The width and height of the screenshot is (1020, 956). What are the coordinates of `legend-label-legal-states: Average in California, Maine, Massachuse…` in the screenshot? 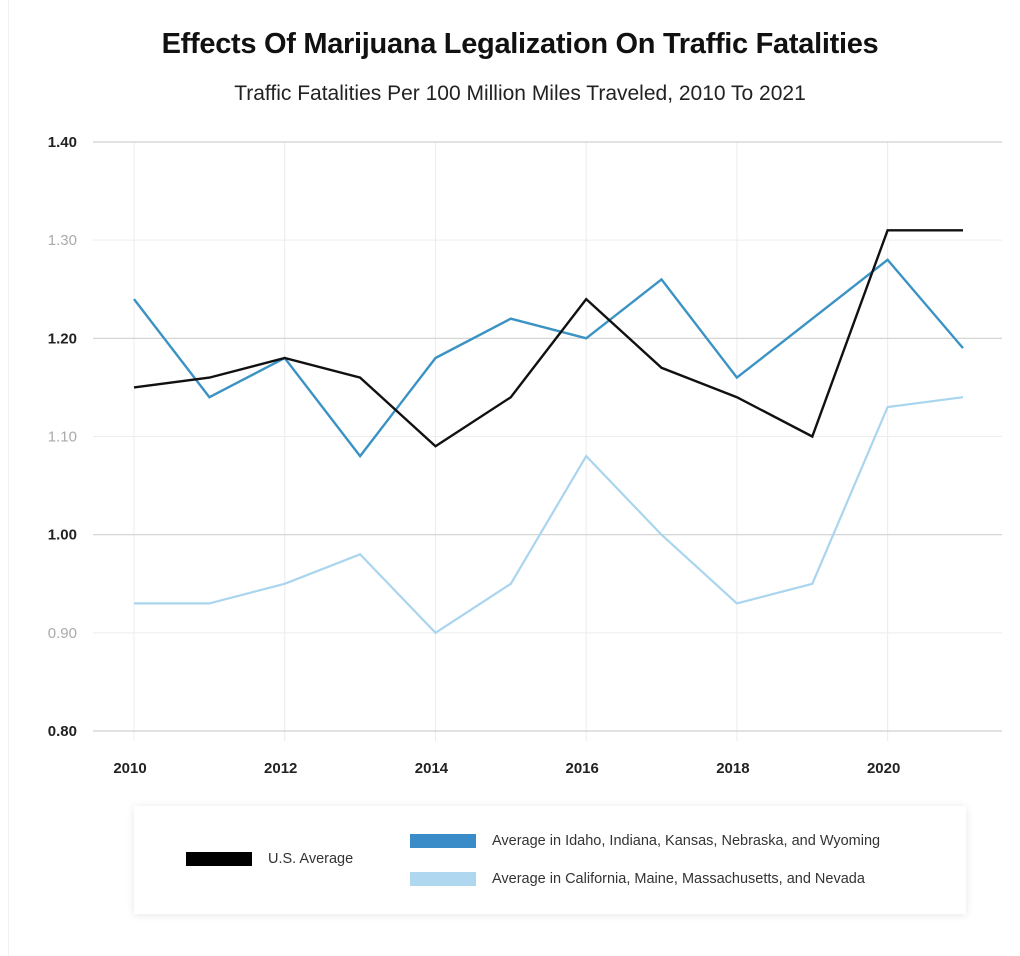 It's located at (678, 879).